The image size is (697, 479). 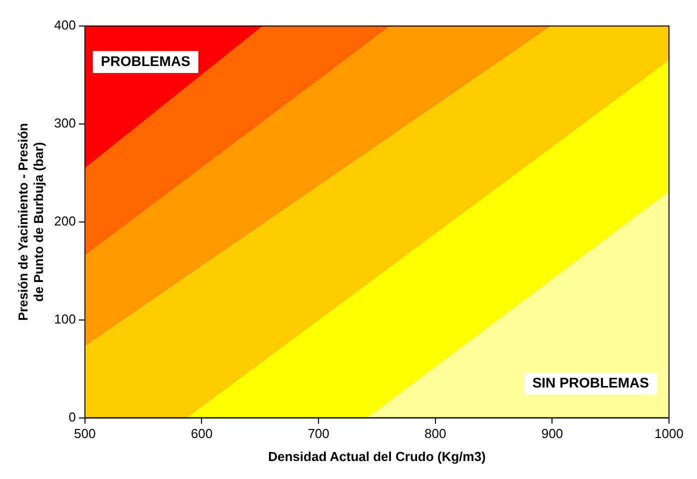 I want to click on y-tick-label: 300, so click(x=65, y=123).